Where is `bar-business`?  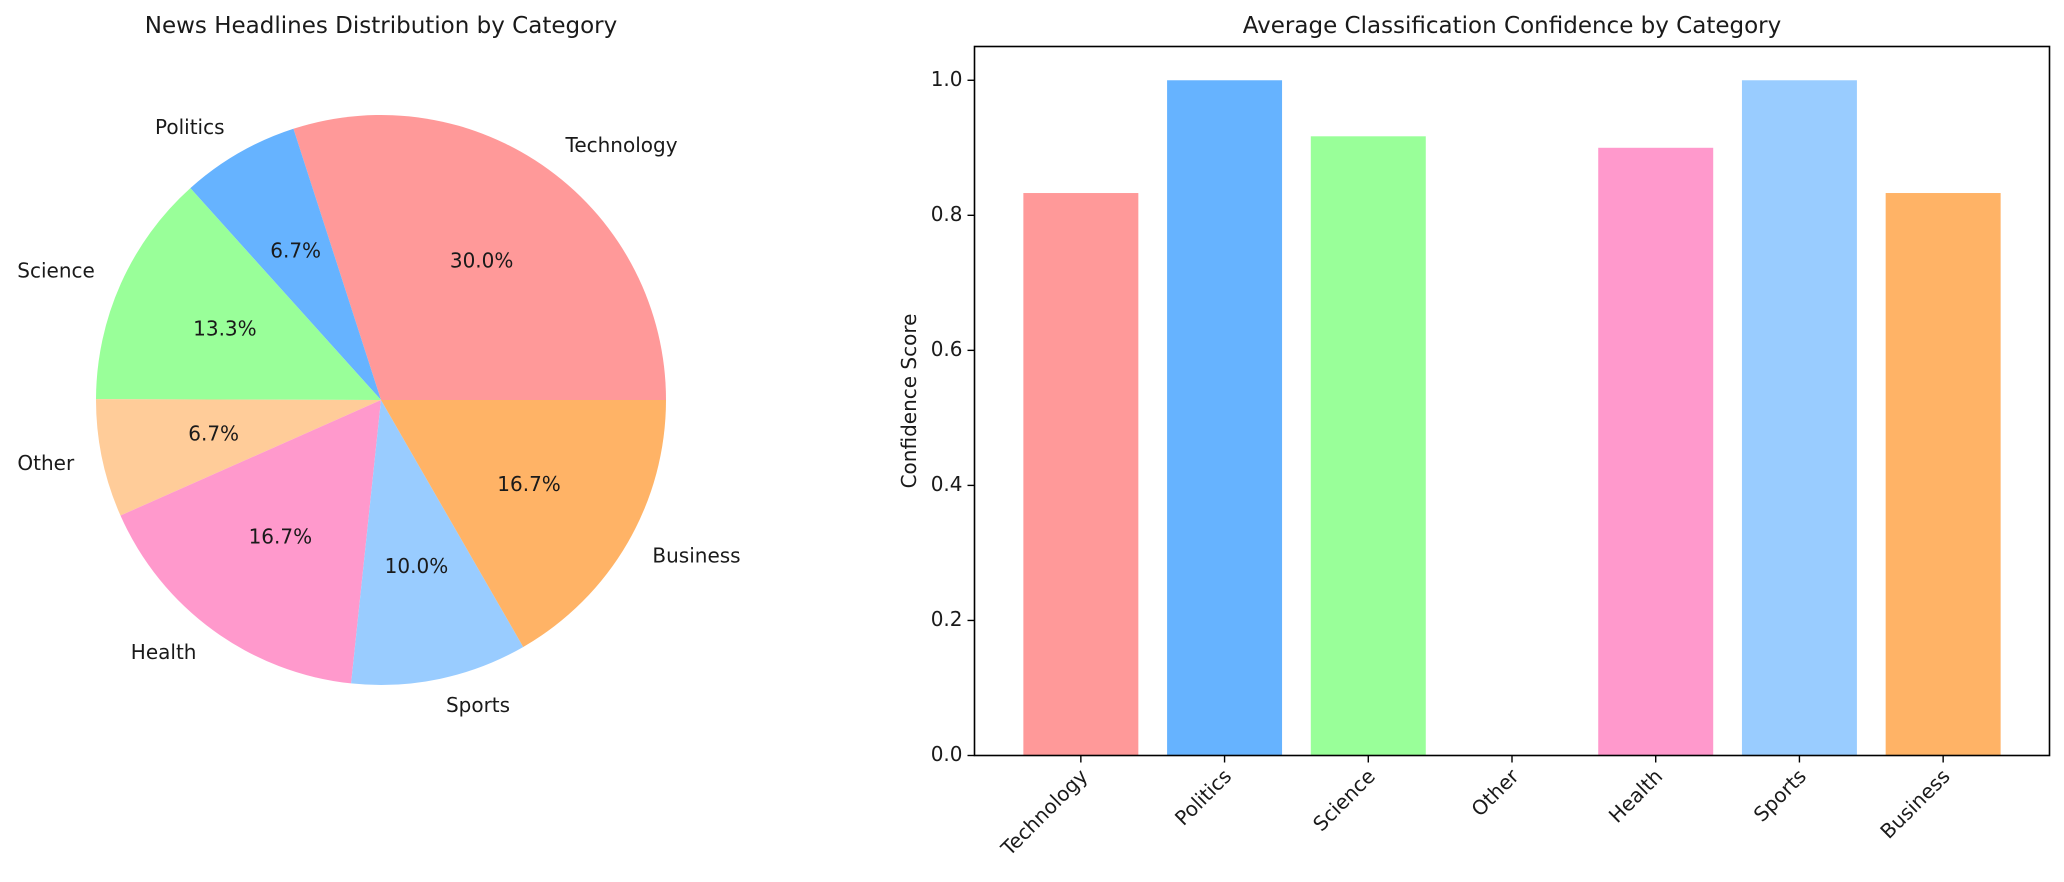 bar-business is located at coordinates (1943, 474).